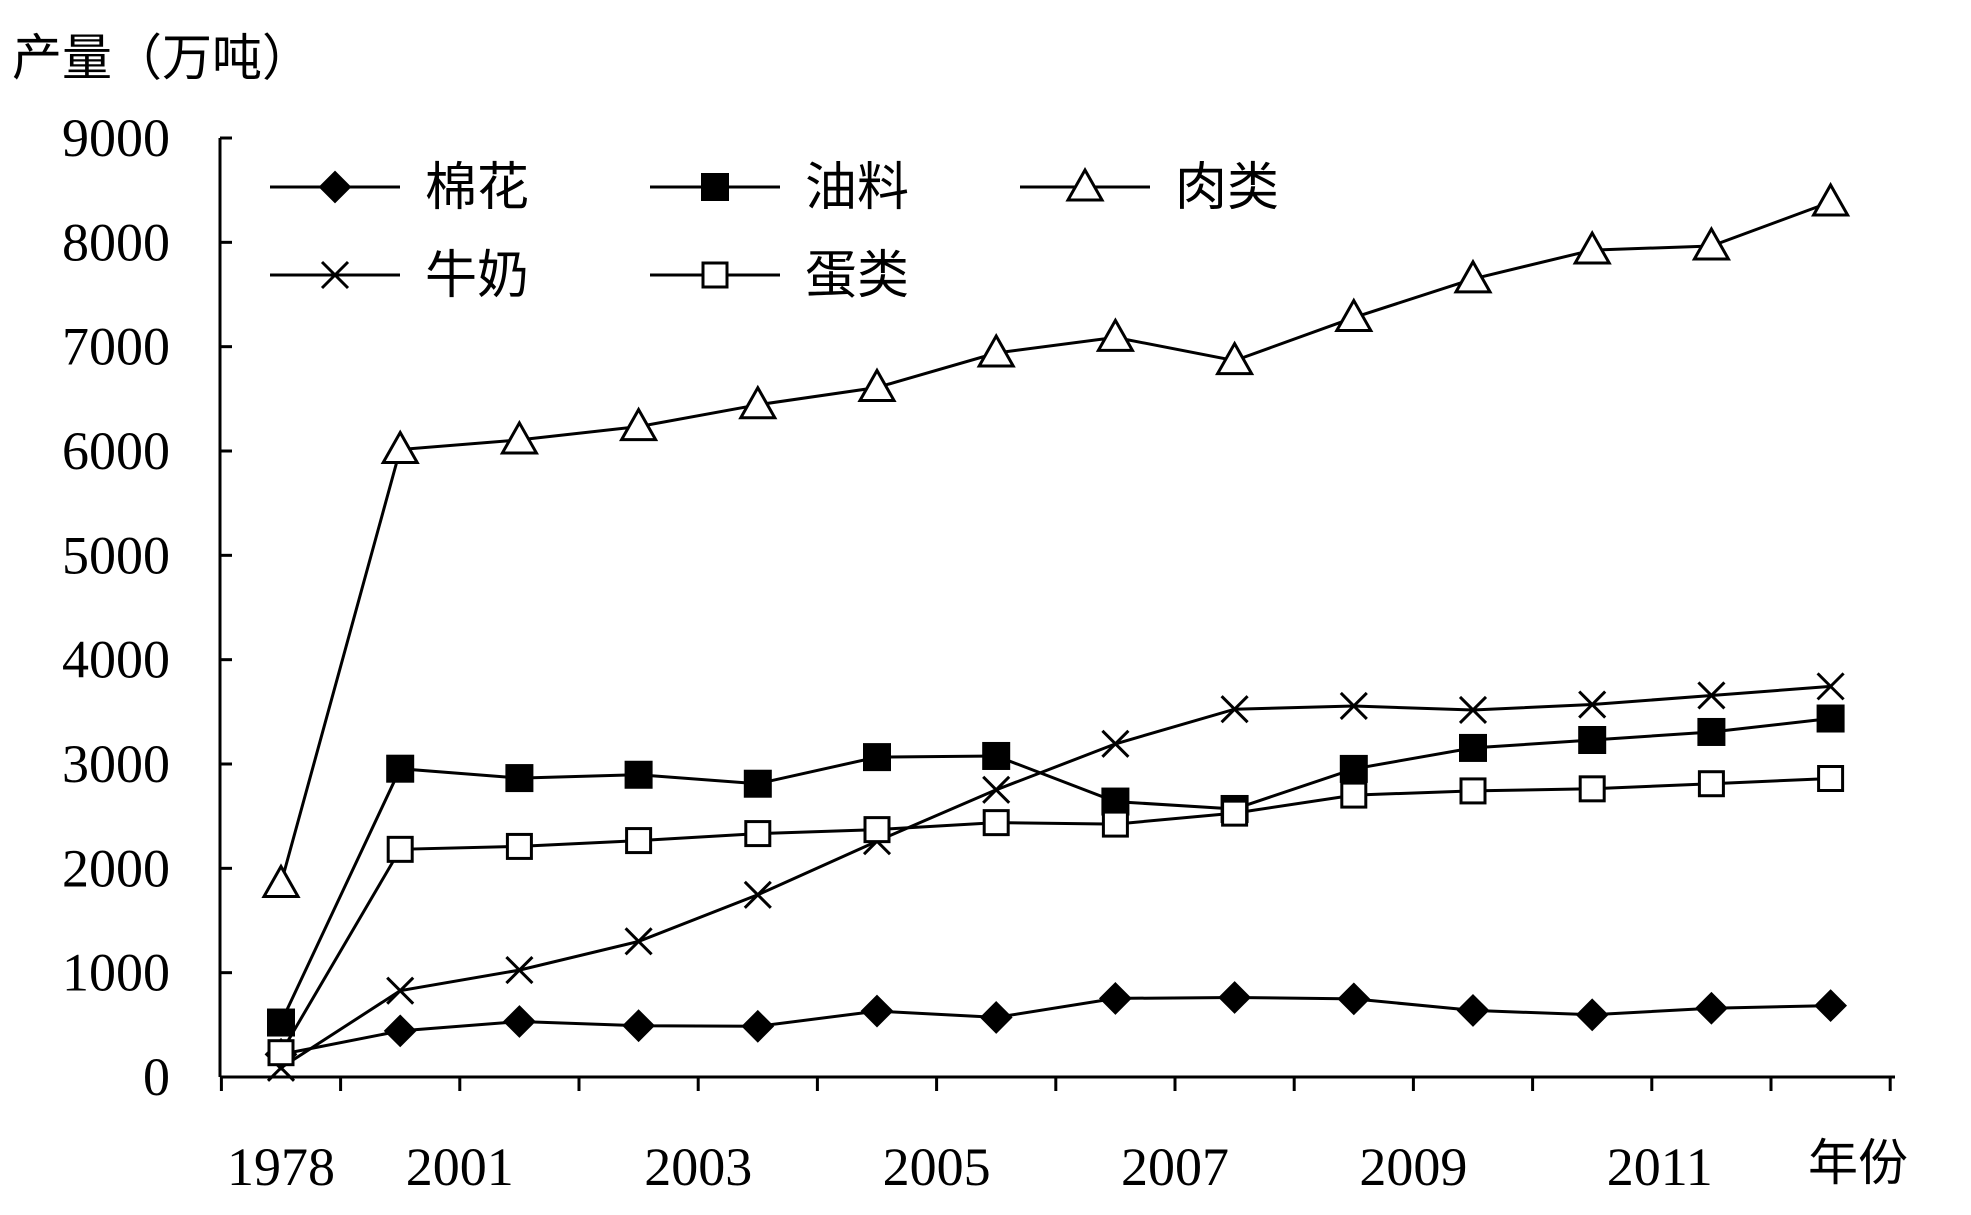 The height and width of the screenshot is (1215, 1971). I want to click on y-tick-label: 0, so click(156, 1077).